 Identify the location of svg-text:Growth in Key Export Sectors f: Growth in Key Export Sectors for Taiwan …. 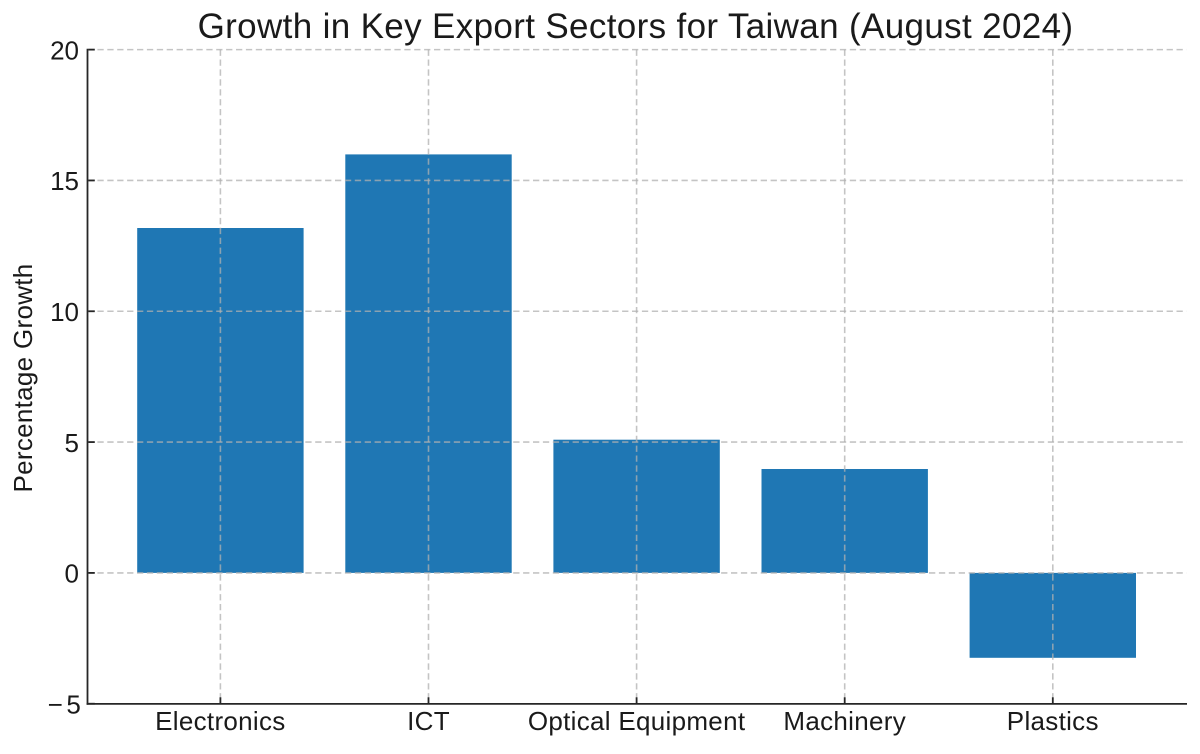
(636, 26).